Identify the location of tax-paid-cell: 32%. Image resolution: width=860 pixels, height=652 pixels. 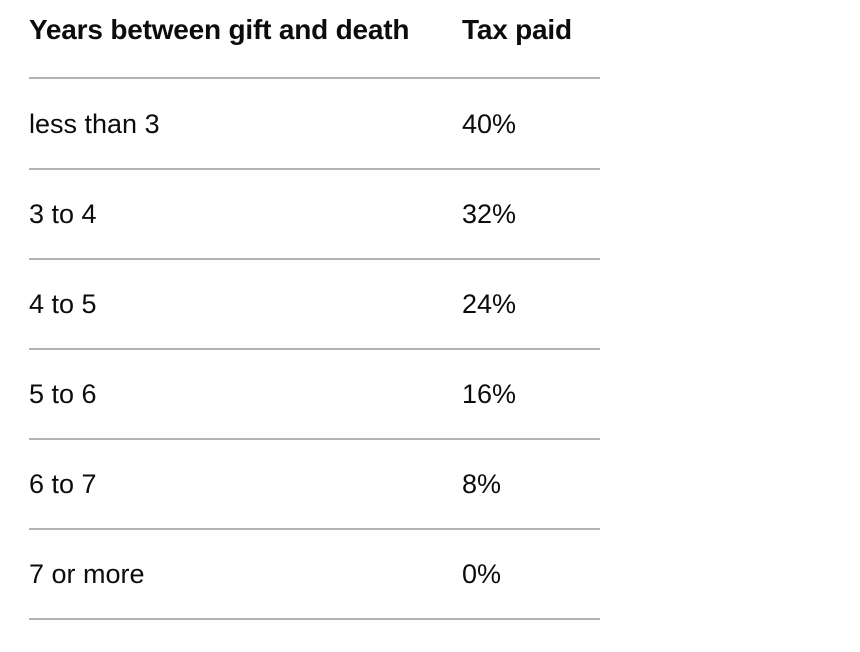
(489, 214).